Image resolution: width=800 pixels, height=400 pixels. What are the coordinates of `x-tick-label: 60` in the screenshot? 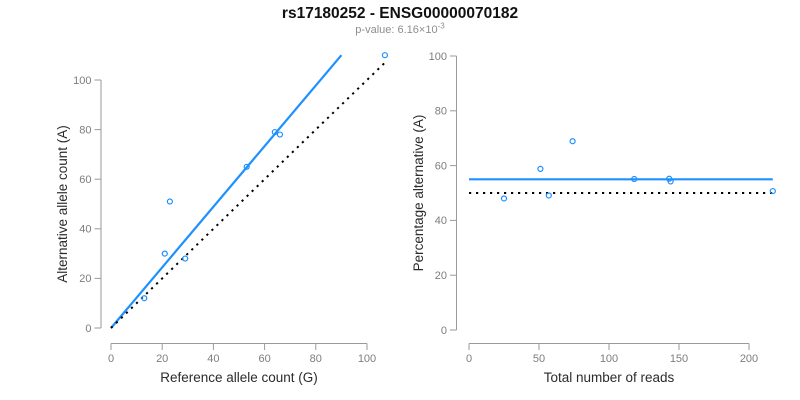 It's located at (264, 359).